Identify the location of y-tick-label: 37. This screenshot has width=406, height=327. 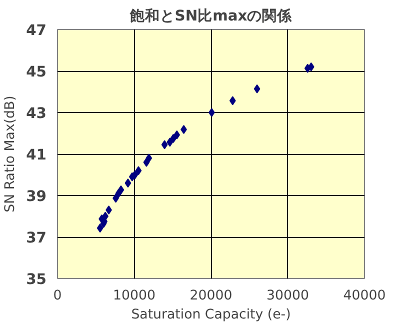
(36, 238).